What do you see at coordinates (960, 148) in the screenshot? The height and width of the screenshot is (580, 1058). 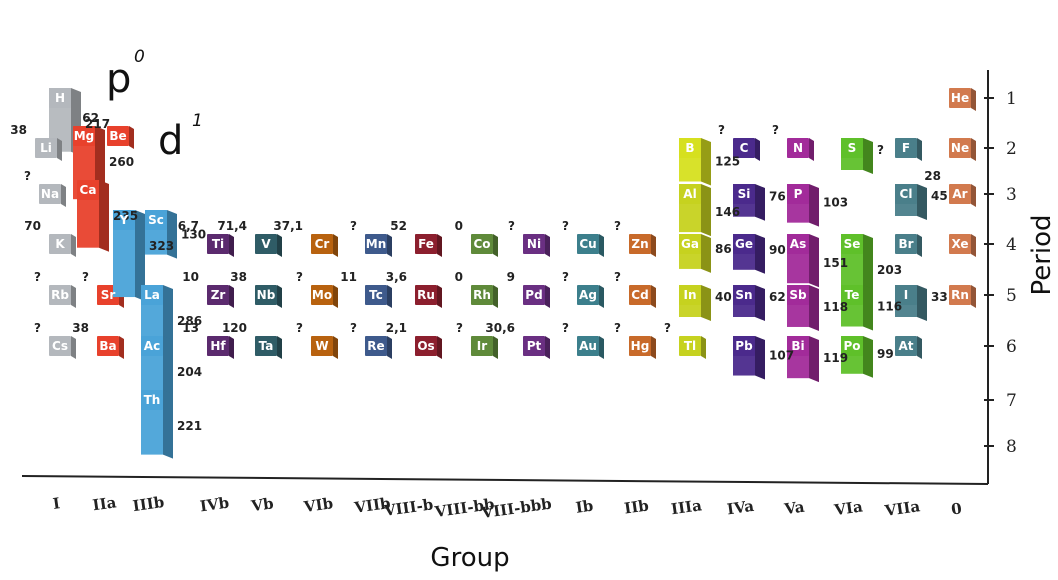 I see `symbol-label-Ne: Ne` at bounding box center [960, 148].